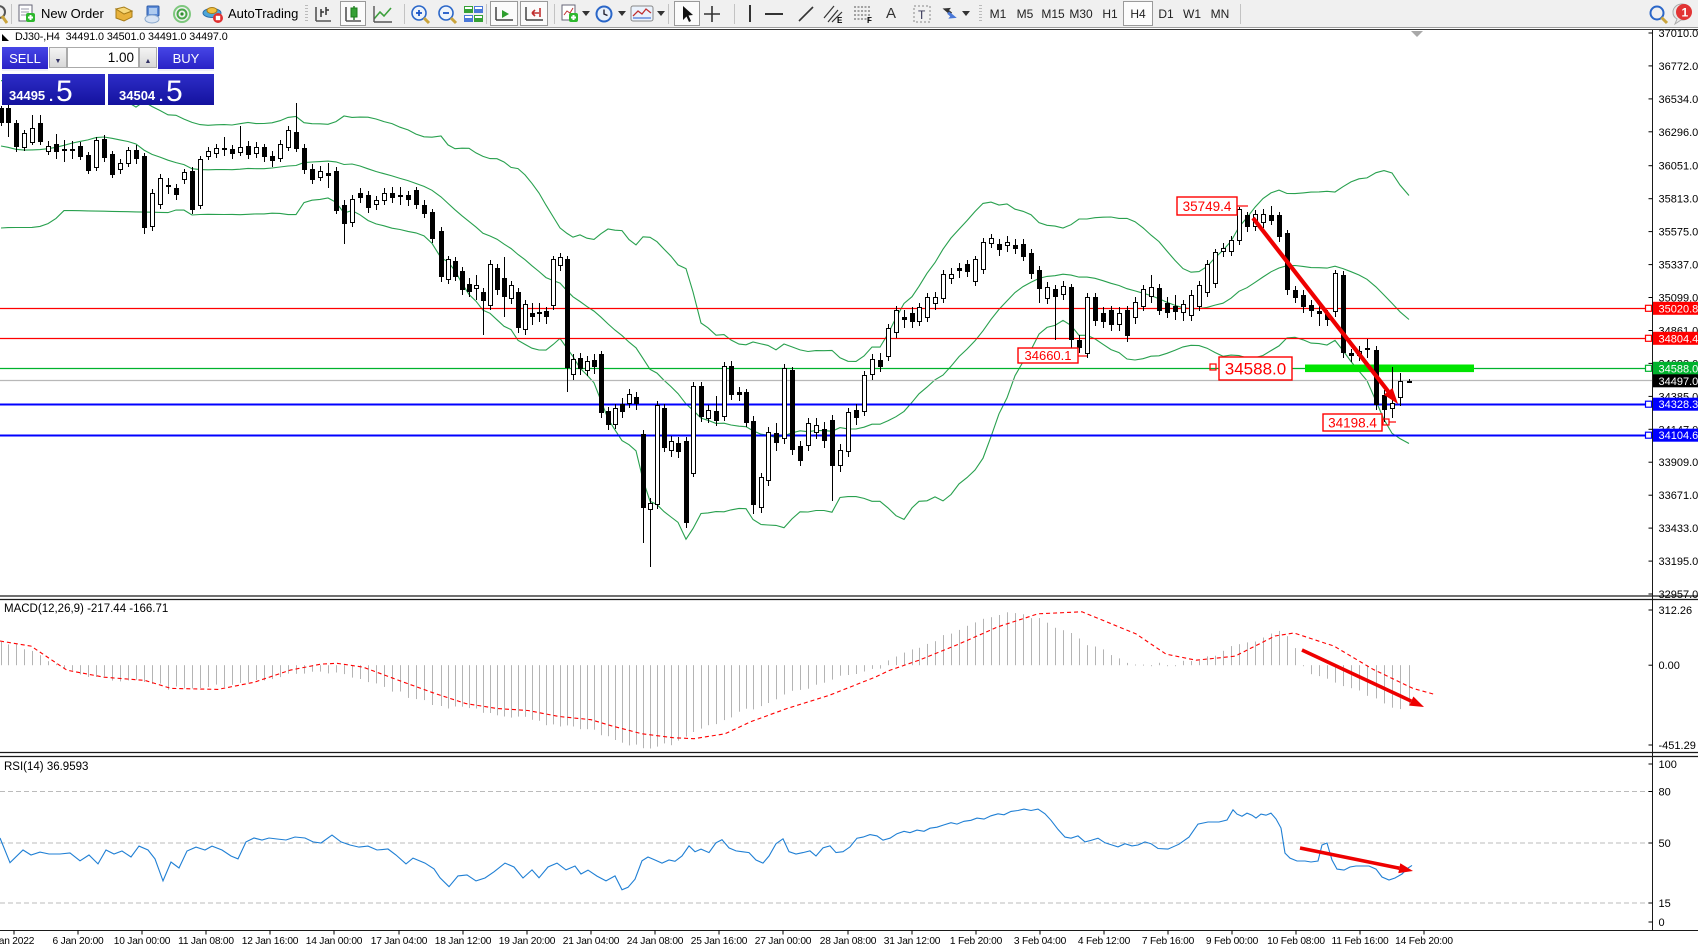 The width and height of the screenshot is (1698, 949). I want to click on svg-text: 15, so click(1665, 904).